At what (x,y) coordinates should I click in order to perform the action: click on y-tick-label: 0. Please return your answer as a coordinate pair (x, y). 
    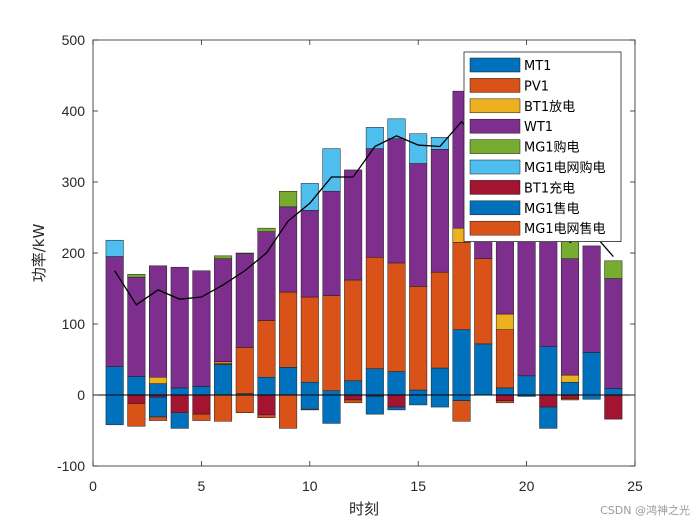
    Looking at the image, I should click on (81, 395).